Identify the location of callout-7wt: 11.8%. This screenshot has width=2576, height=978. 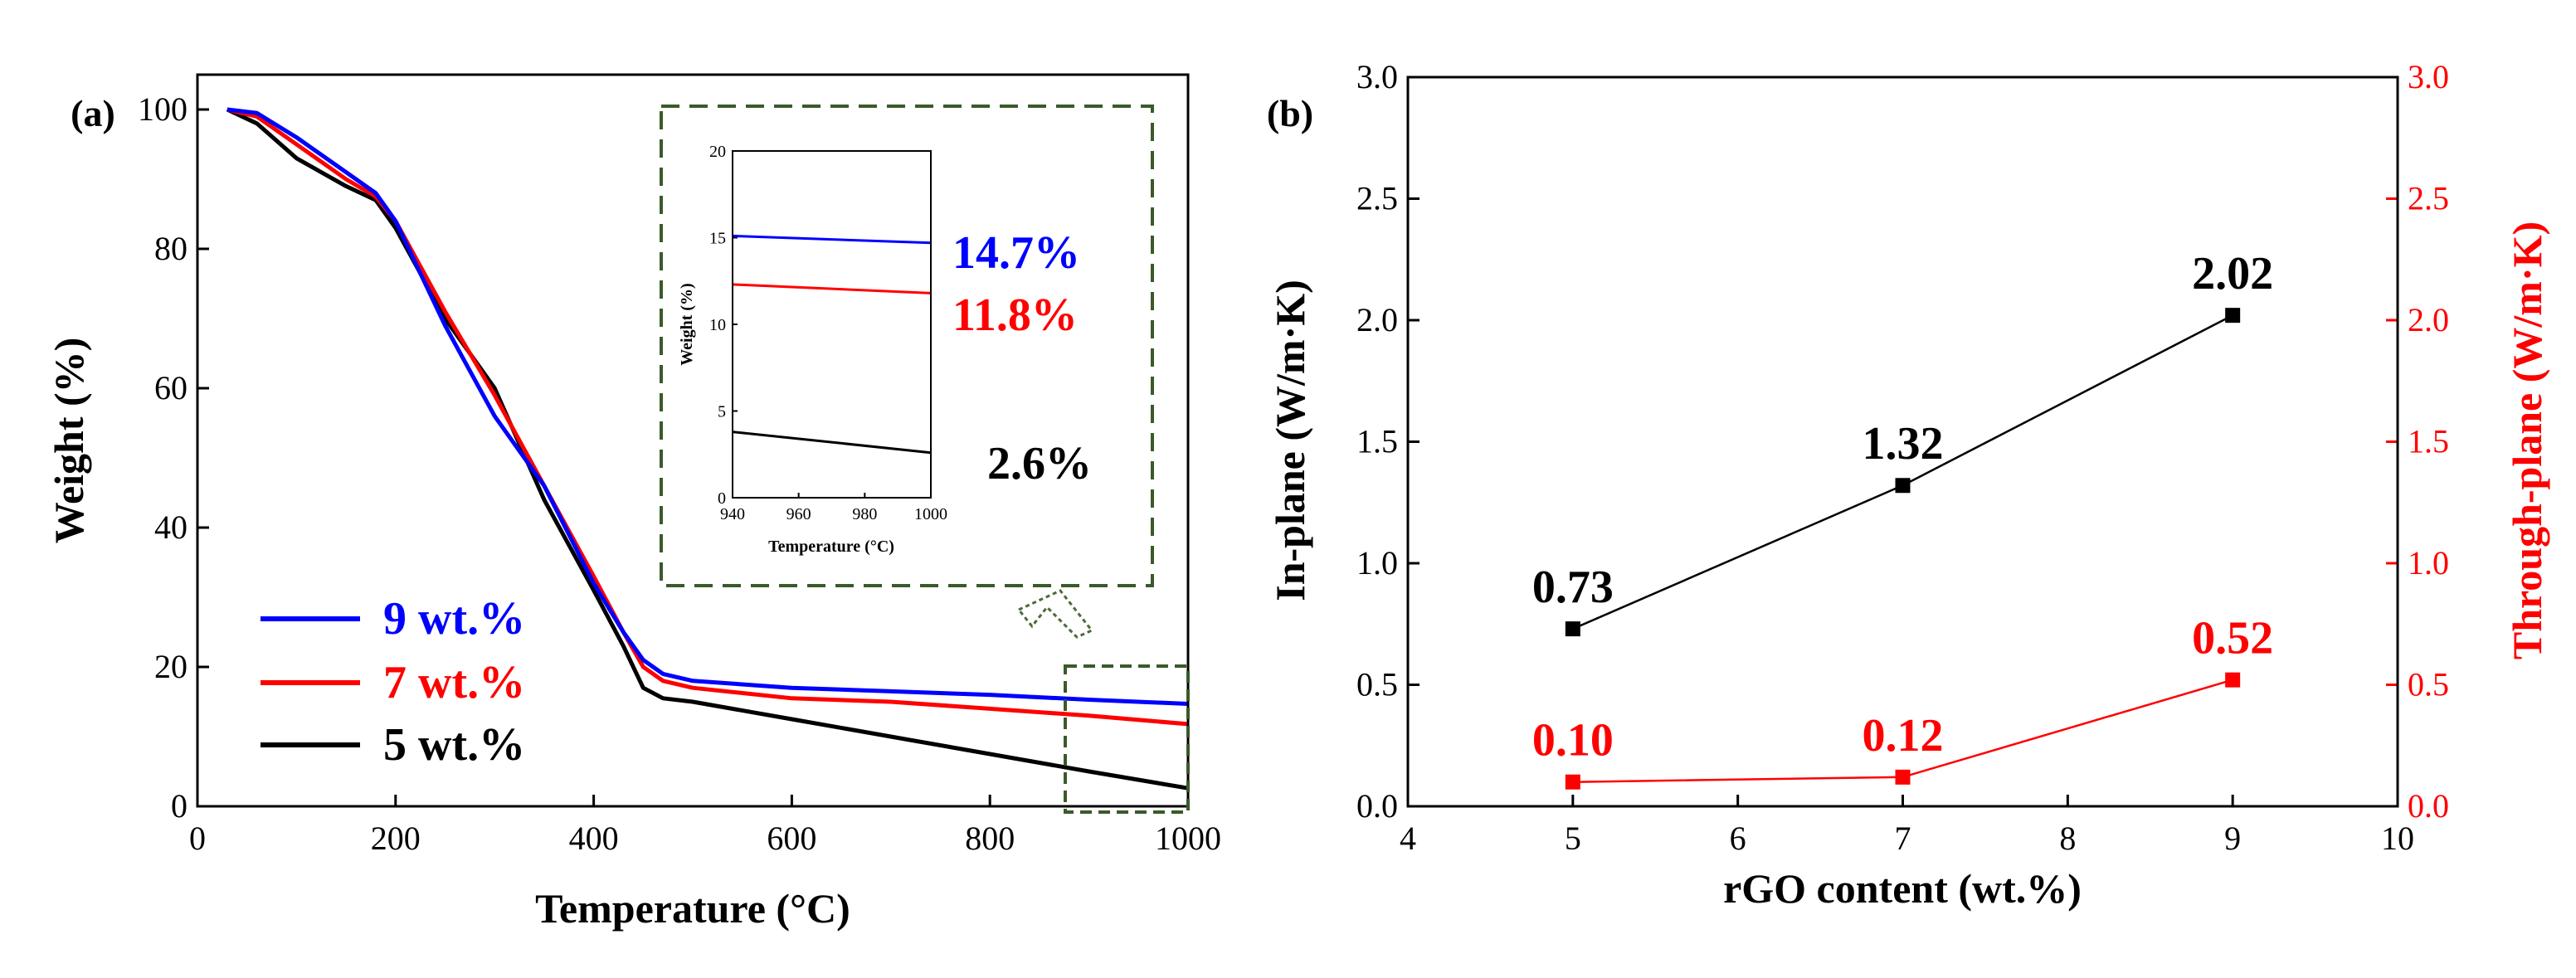
(1015, 315).